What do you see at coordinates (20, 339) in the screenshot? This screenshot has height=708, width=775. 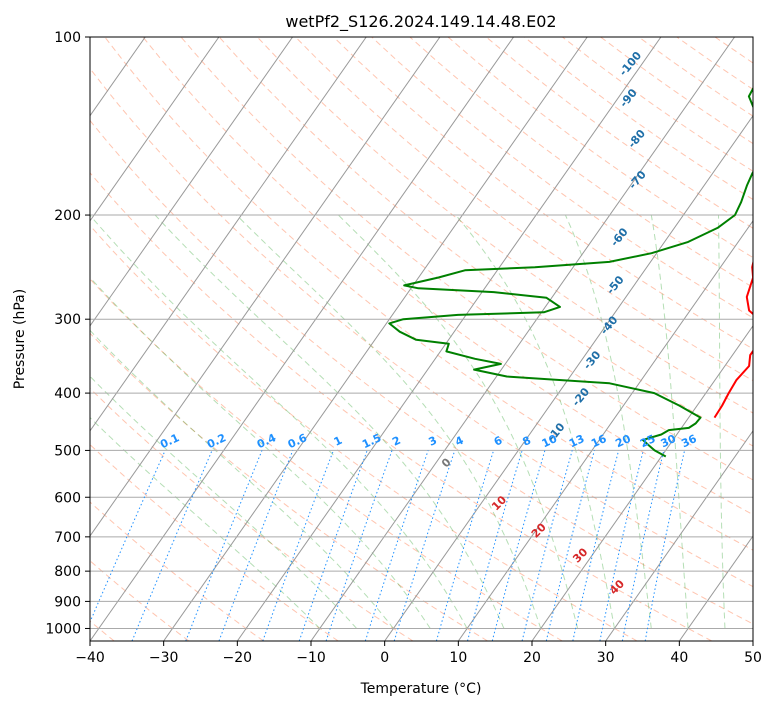 I see `y-axis-title: Pressure (hPa)` at bounding box center [20, 339].